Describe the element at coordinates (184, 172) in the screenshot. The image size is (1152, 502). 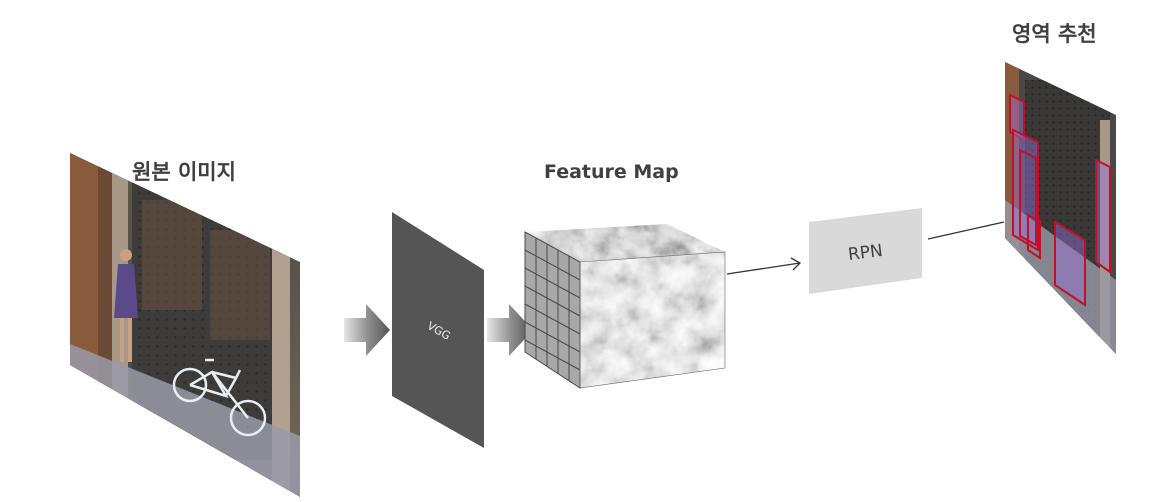
I see `original-image-label: 원본 이미지` at that location.